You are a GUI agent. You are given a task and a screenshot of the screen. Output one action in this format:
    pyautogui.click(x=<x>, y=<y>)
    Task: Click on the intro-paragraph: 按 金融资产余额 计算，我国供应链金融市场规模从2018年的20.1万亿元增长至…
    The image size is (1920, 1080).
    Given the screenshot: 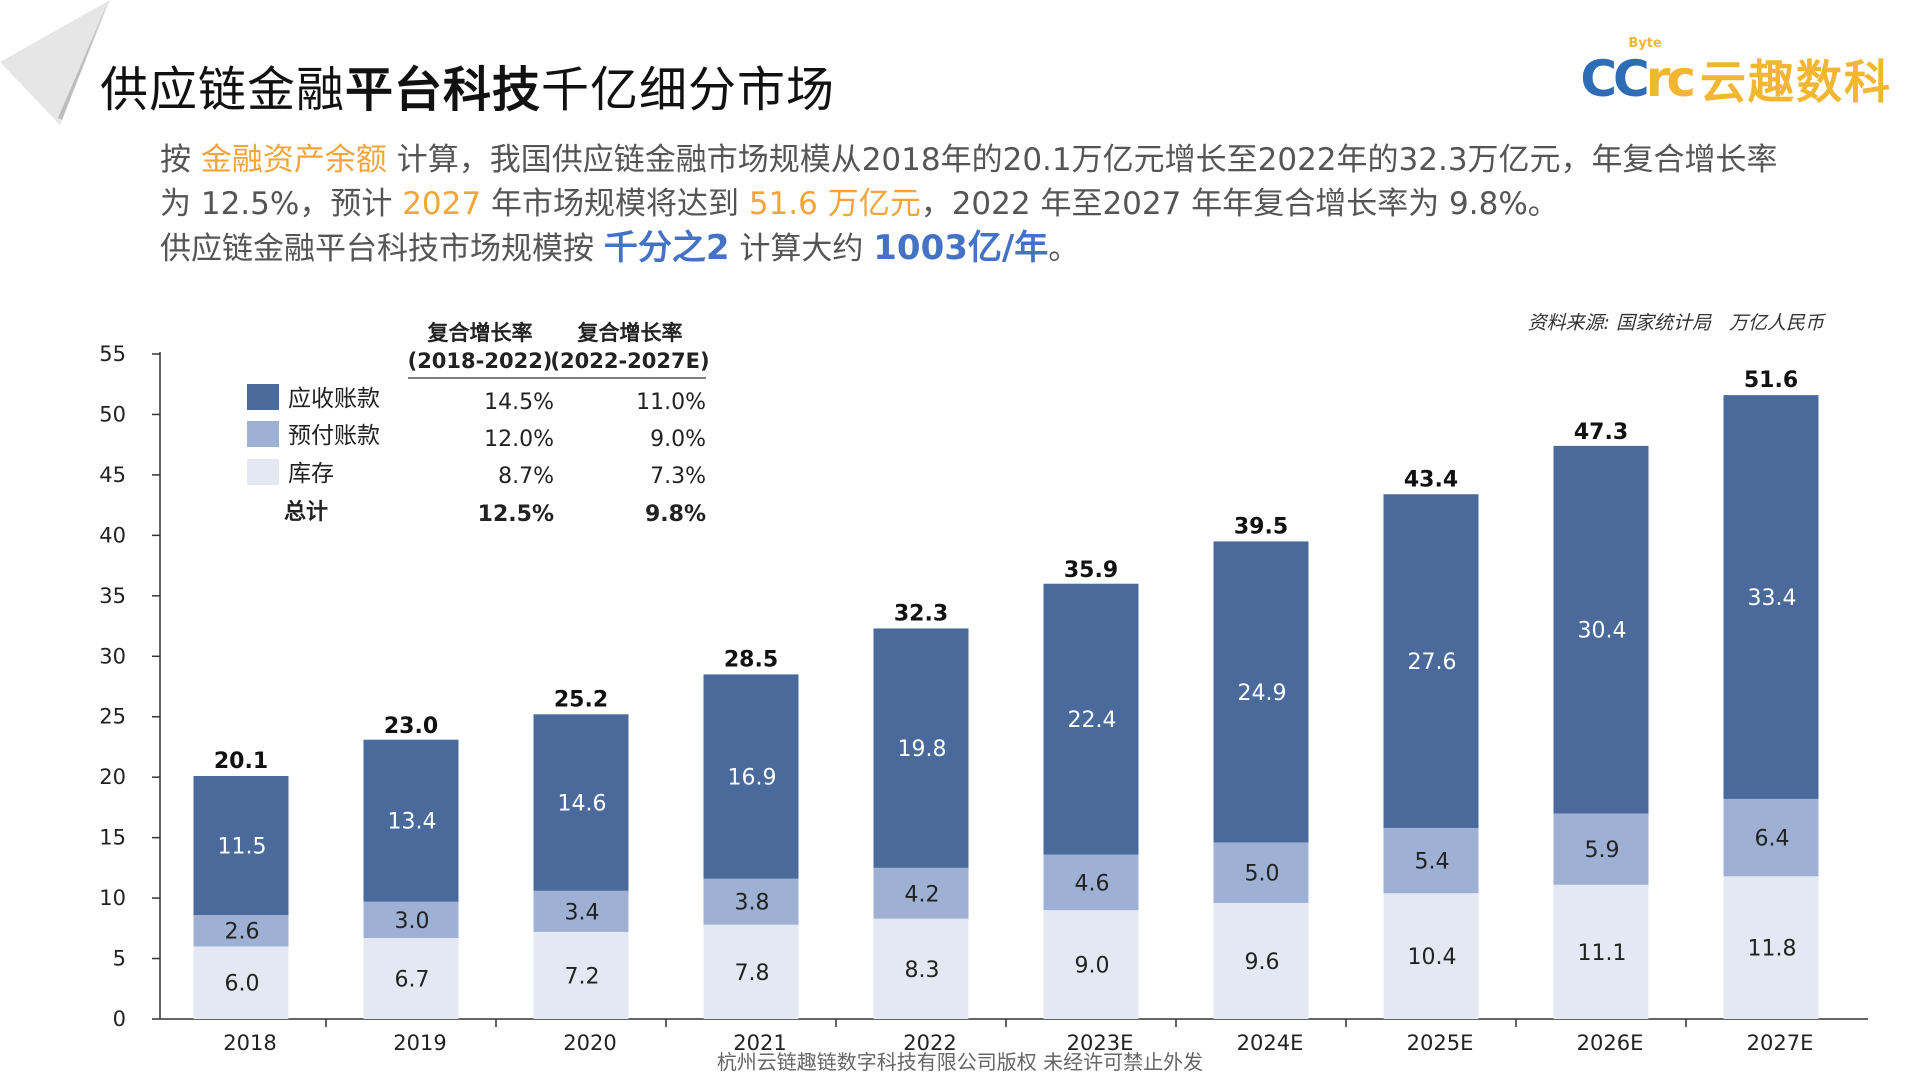 What is the action you would take?
    pyautogui.click(x=1010, y=204)
    